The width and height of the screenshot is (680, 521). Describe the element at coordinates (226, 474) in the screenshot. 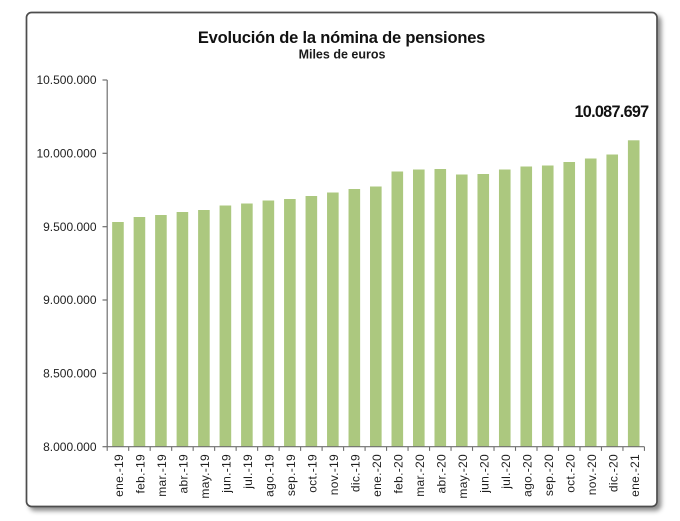

I see `svg-text: jun.-19` at that location.